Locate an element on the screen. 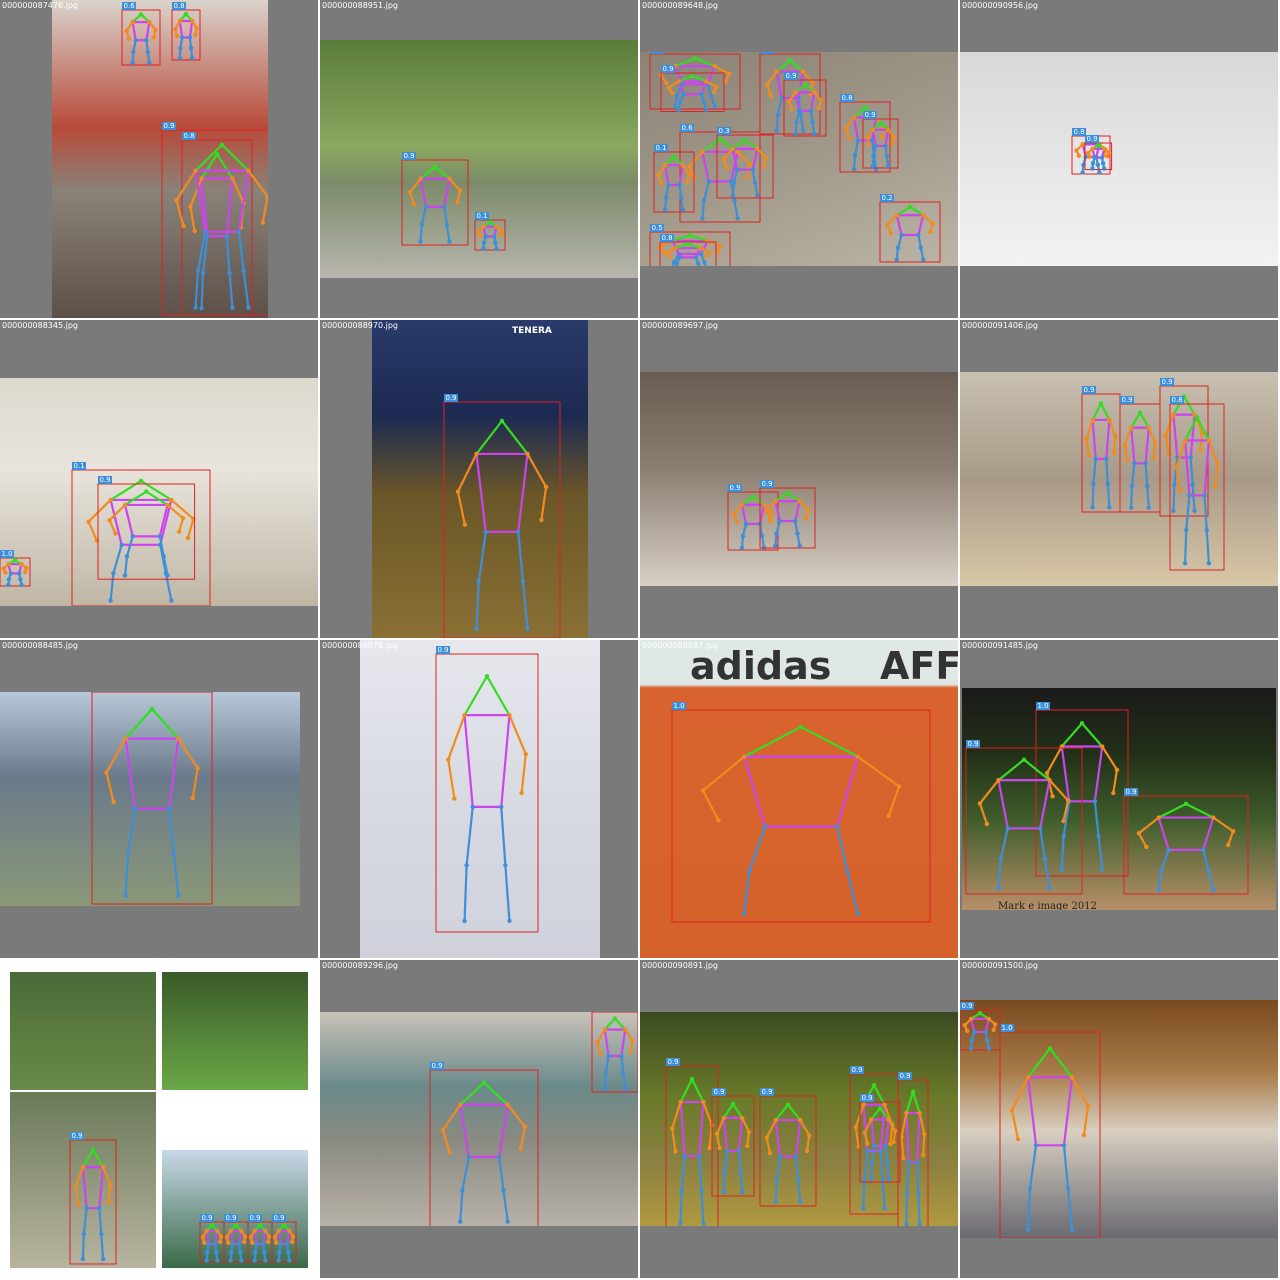  right-arm-line is located at coordinates (517, 754).